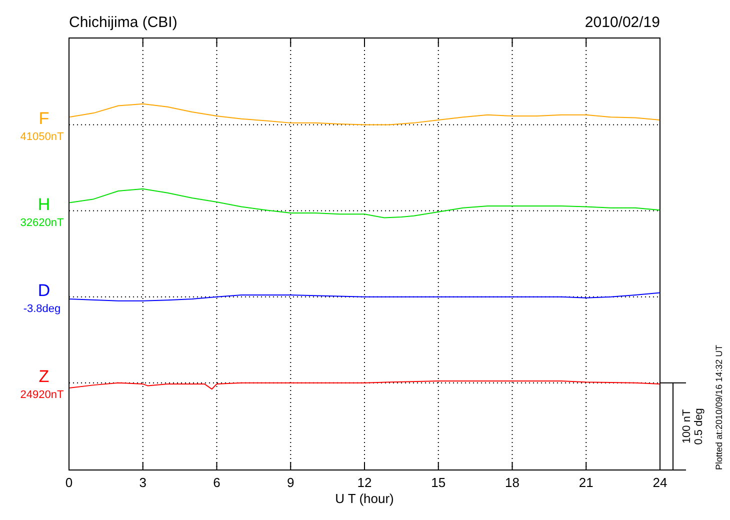 The width and height of the screenshot is (730, 520). What do you see at coordinates (699, 426) in the screenshot?
I see `text: 0.5 deg` at bounding box center [699, 426].